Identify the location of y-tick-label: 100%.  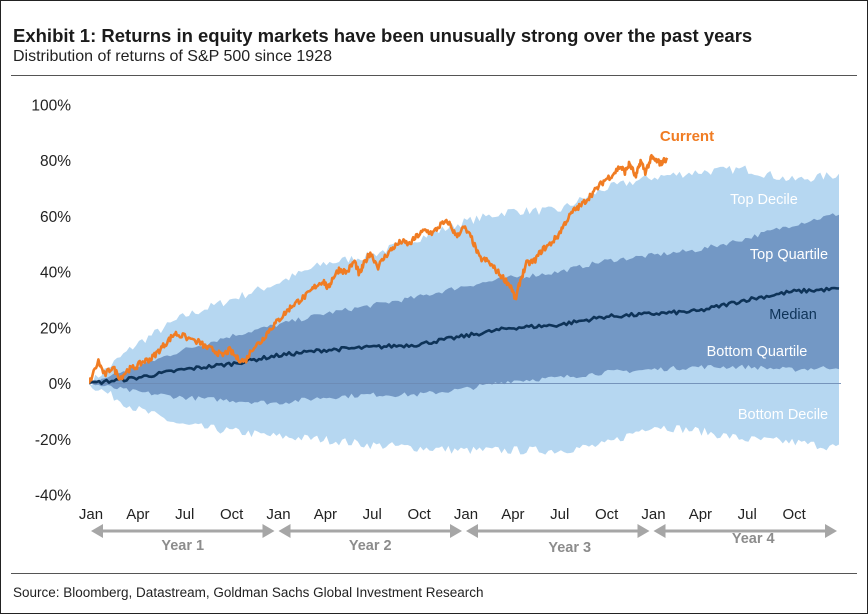
(51, 106).